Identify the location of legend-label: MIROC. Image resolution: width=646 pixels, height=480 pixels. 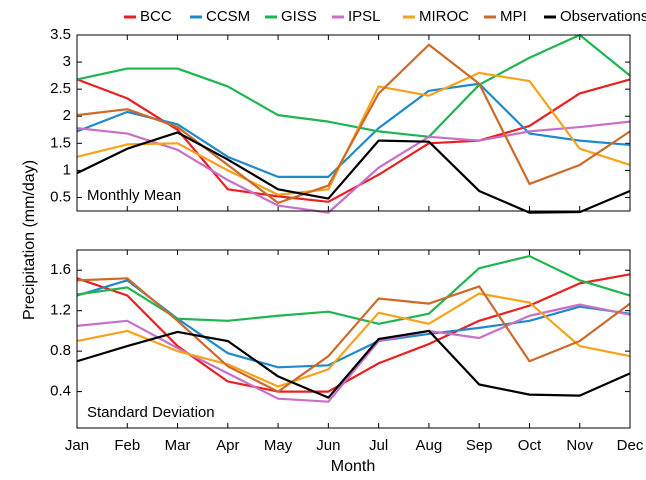
(444, 16).